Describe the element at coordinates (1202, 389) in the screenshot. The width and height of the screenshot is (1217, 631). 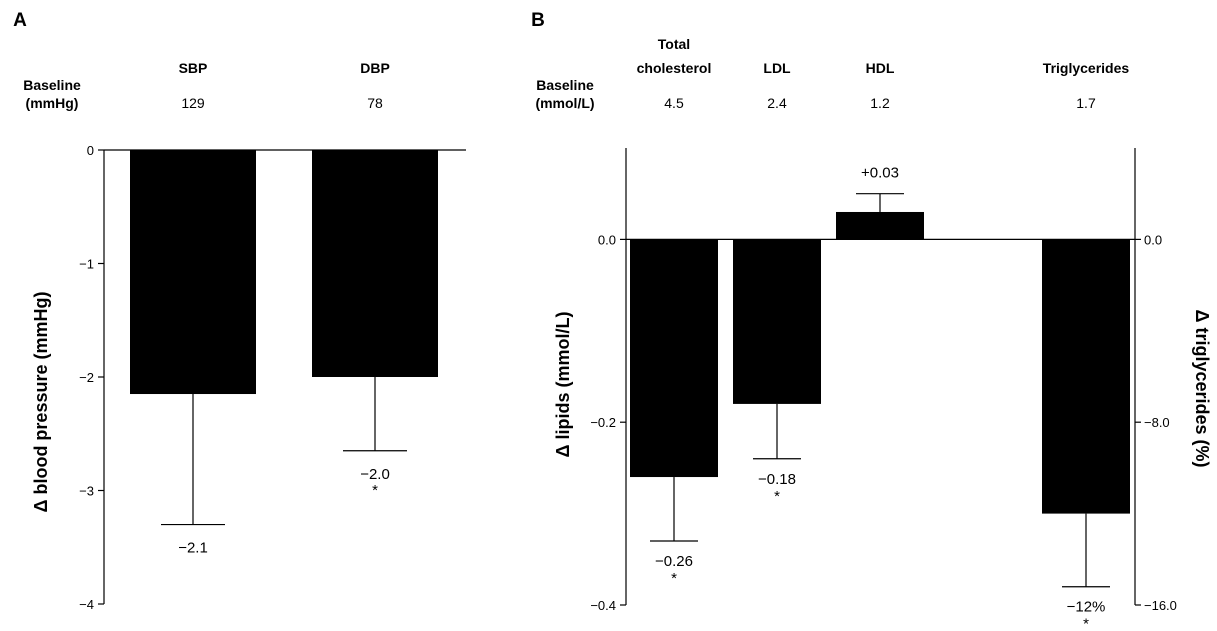
I see `panel-b-right-y-axis-title: Δ triglycerides (%)` at that location.